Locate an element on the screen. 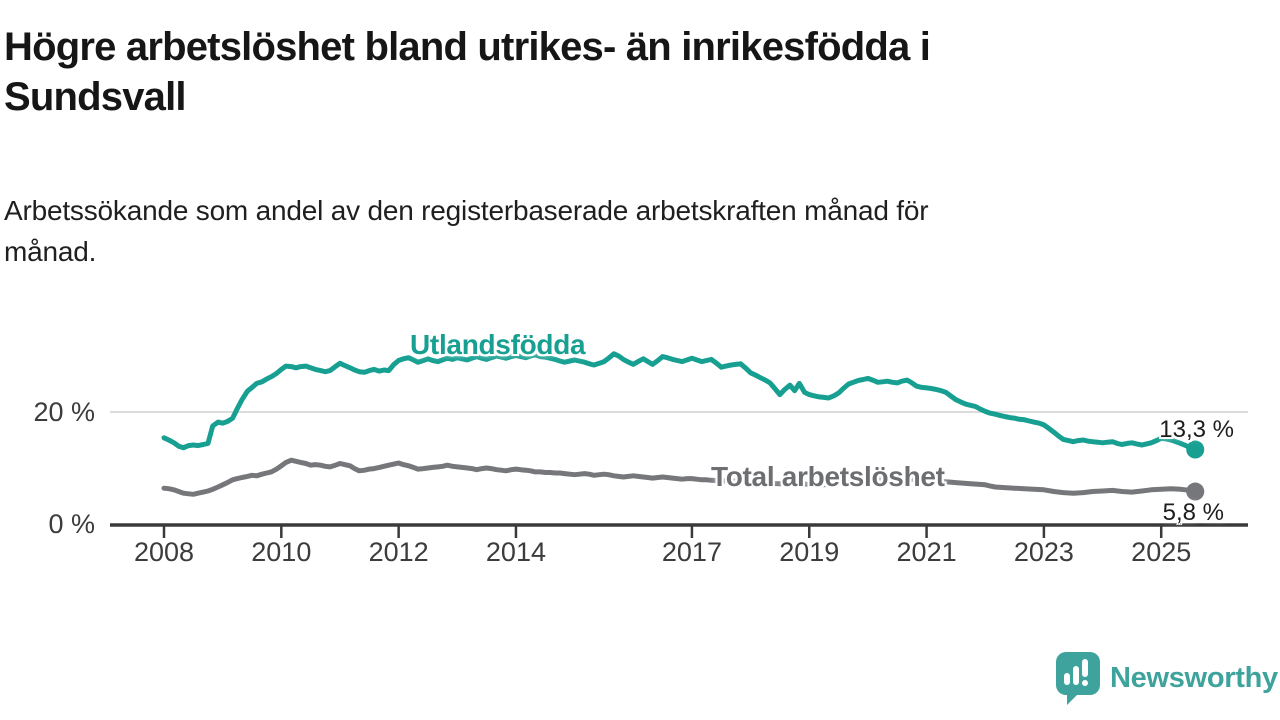 The image size is (1280, 720). series-end-value-label: 5,8 % is located at coordinates (1193, 512).